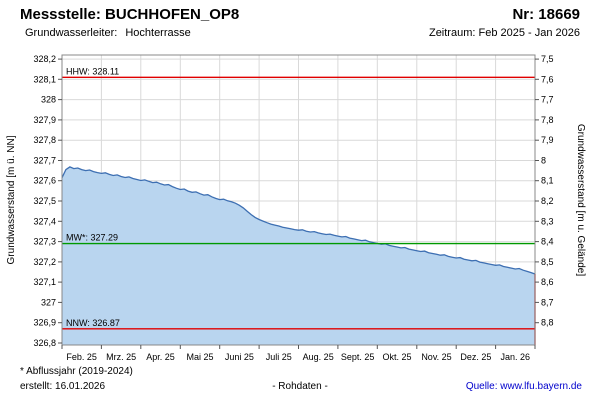  I want to click on x-axis-month-label: Juli 25, so click(279, 357).